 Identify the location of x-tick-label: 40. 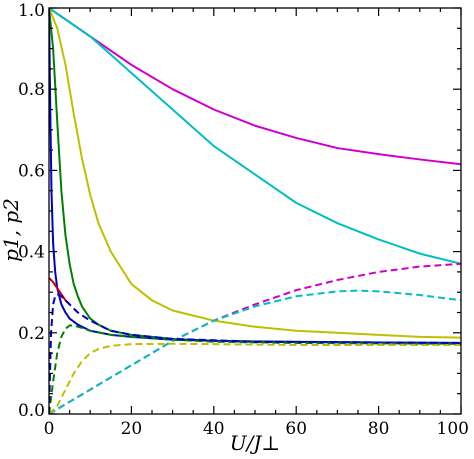
(214, 429).